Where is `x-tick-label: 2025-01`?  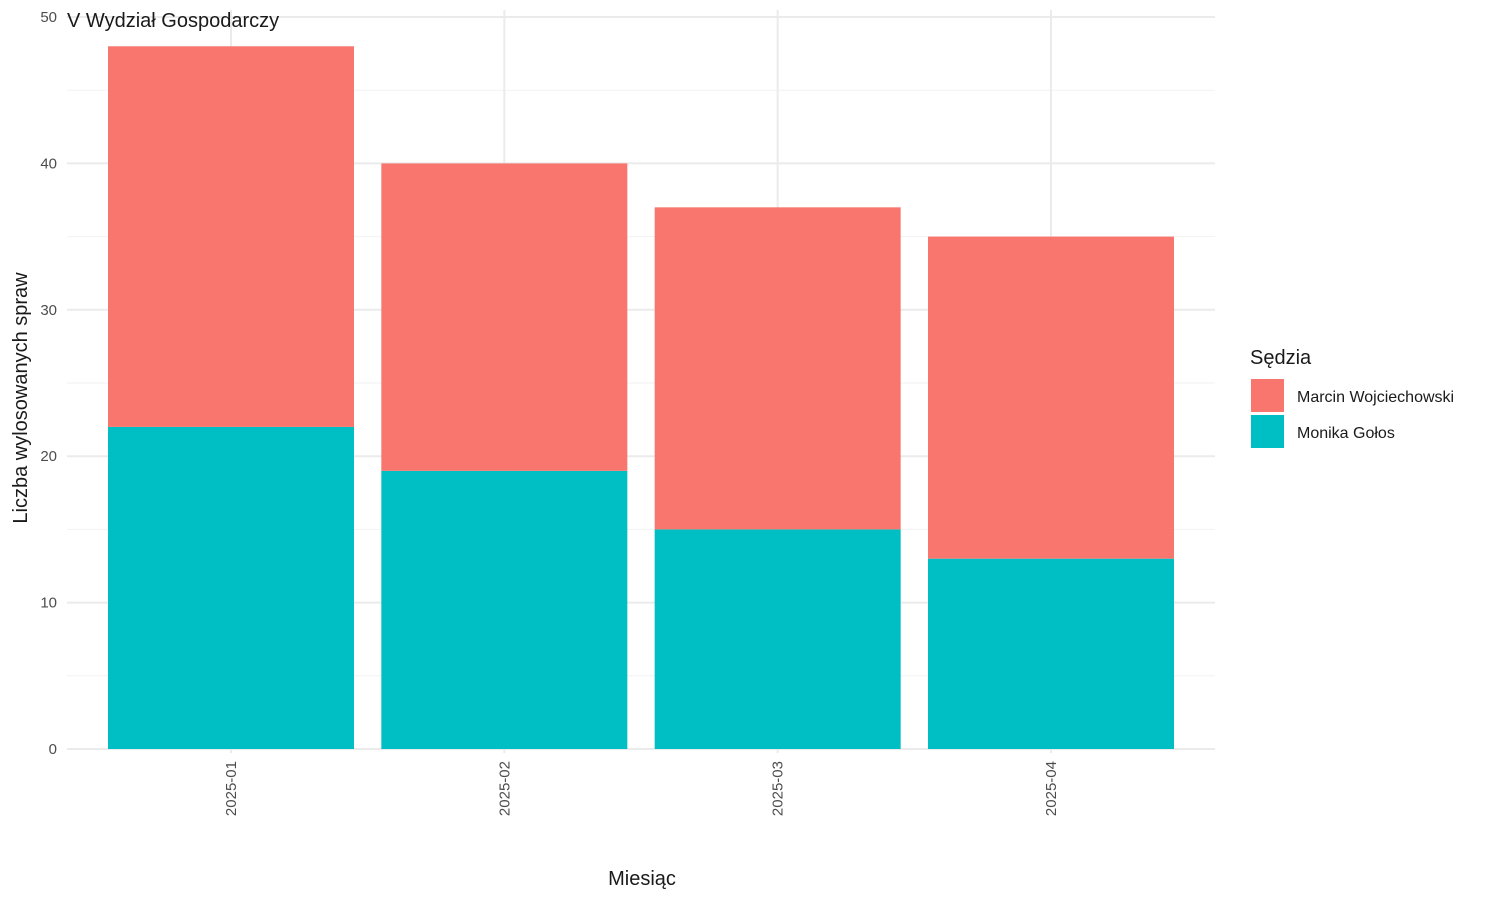
x-tick-label: 2025-01 is located at coordinates (231, 788).